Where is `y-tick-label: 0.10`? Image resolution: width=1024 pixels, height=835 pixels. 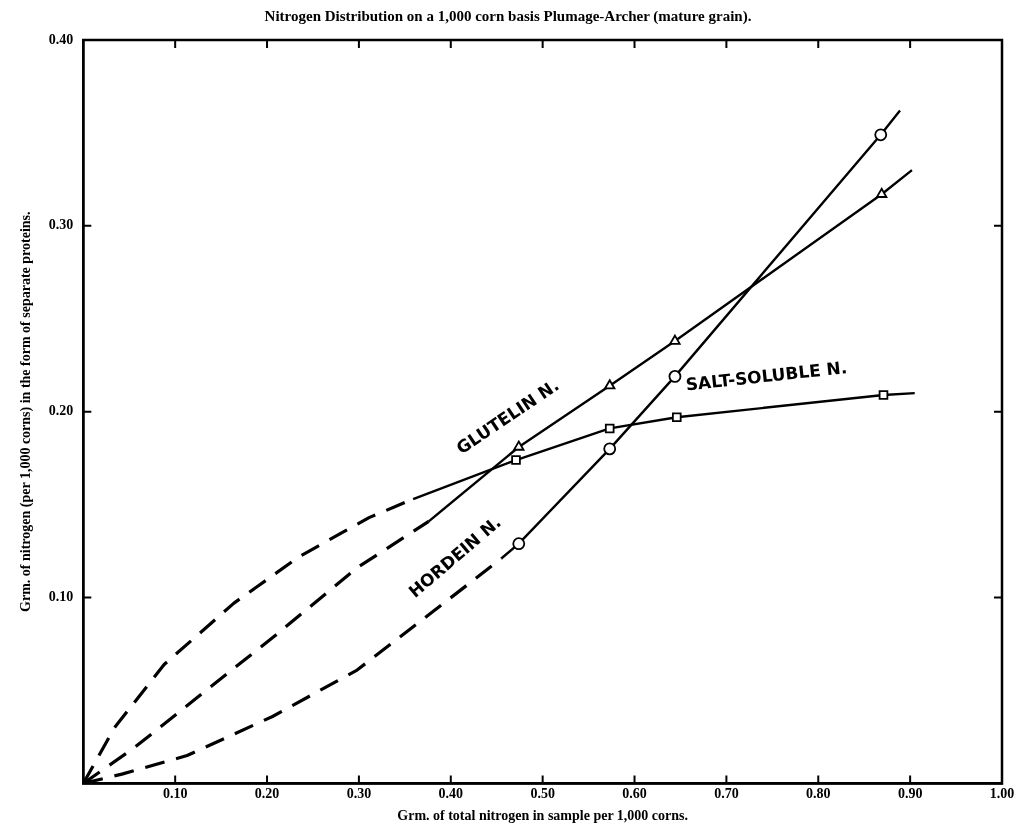 y-tick-label: 0.10 is located at coordinates (61, 597).